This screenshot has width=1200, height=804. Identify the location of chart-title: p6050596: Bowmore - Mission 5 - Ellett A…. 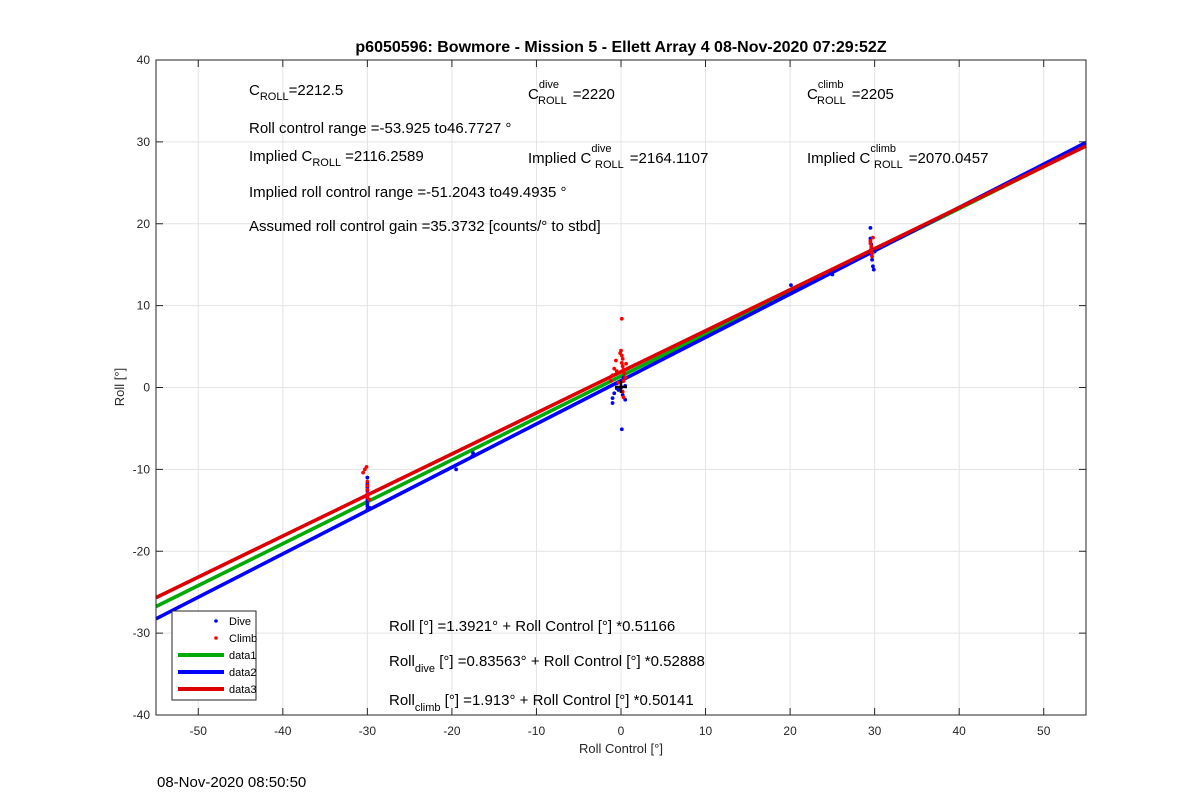
(620, 47).